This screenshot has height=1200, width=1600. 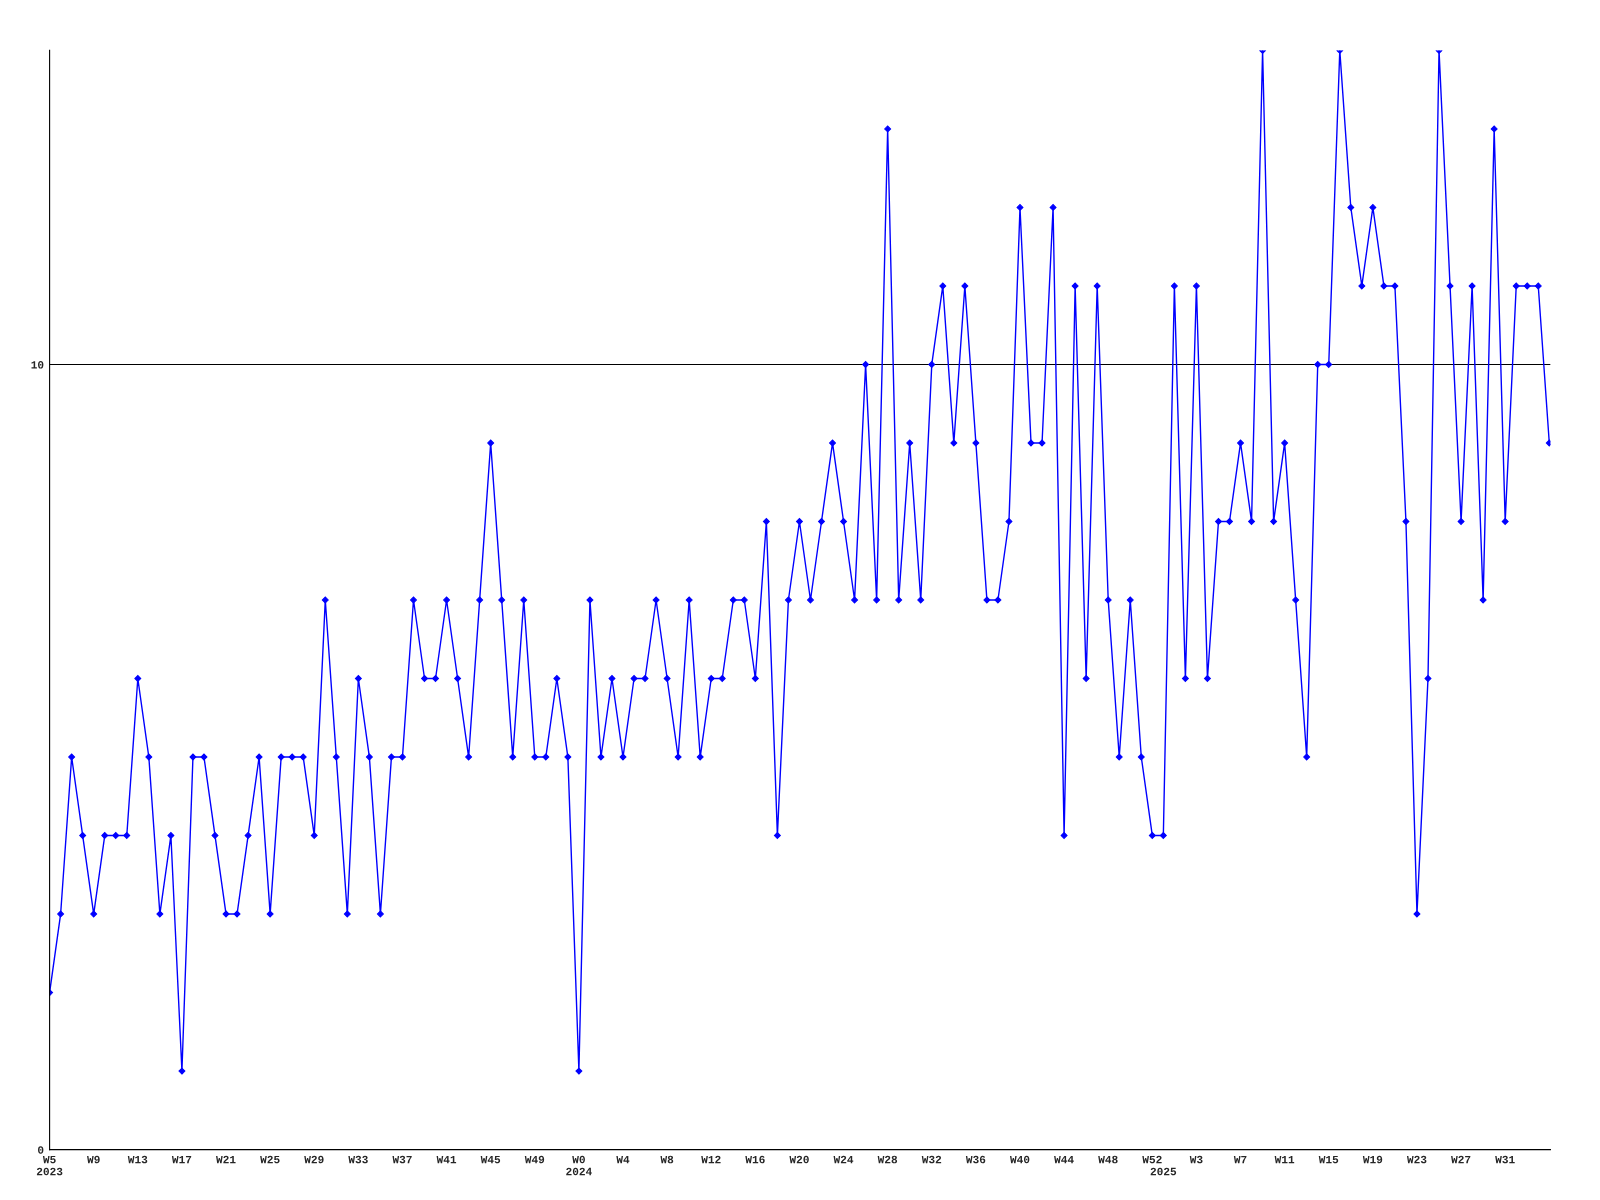 What do you see at coordinates (975, 1159) in the screenshot?
I see `x-tick-label: W36` at bounding box center [975, 1159].